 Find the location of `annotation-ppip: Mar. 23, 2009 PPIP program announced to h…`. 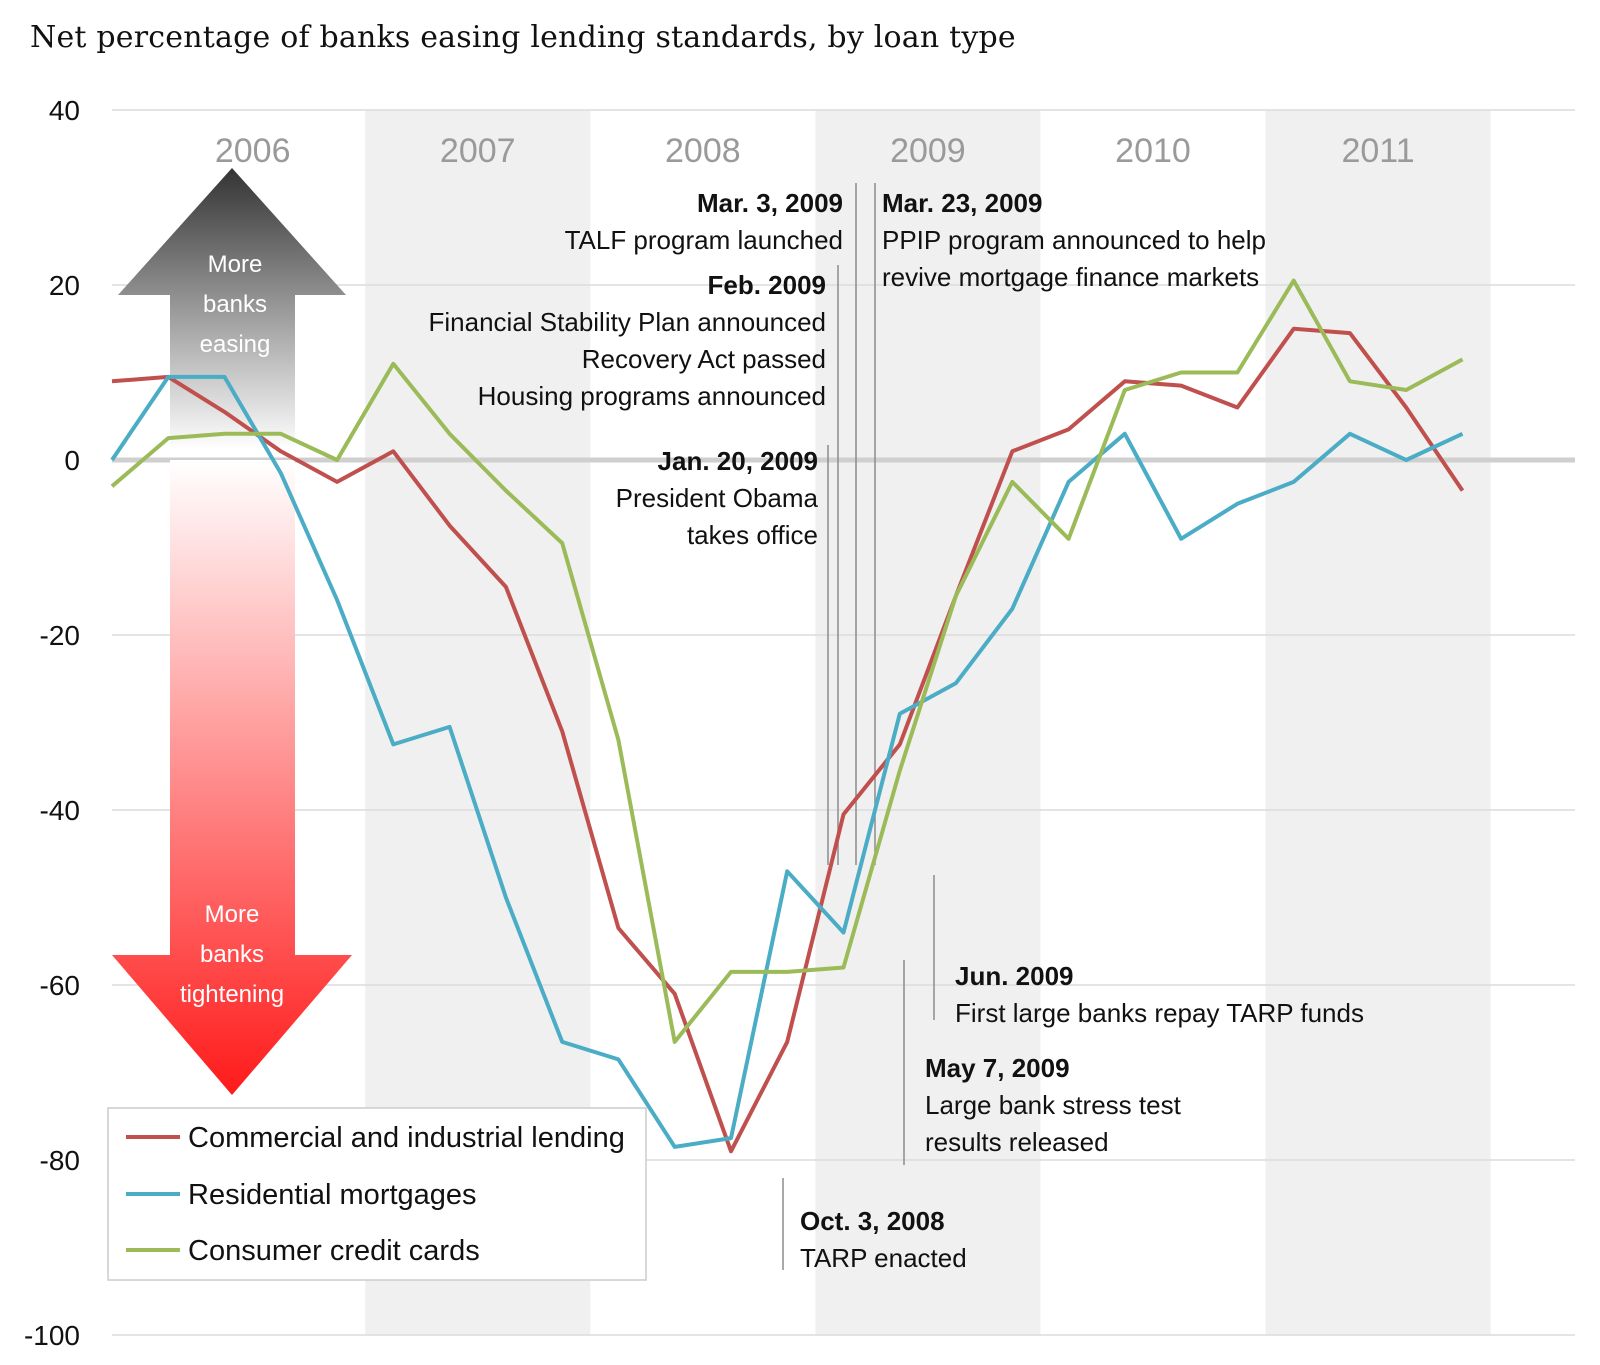

annotation-ppip: Mar. 23, 2009 PPIP program announced to h… is located at coordinates (1074, 240).